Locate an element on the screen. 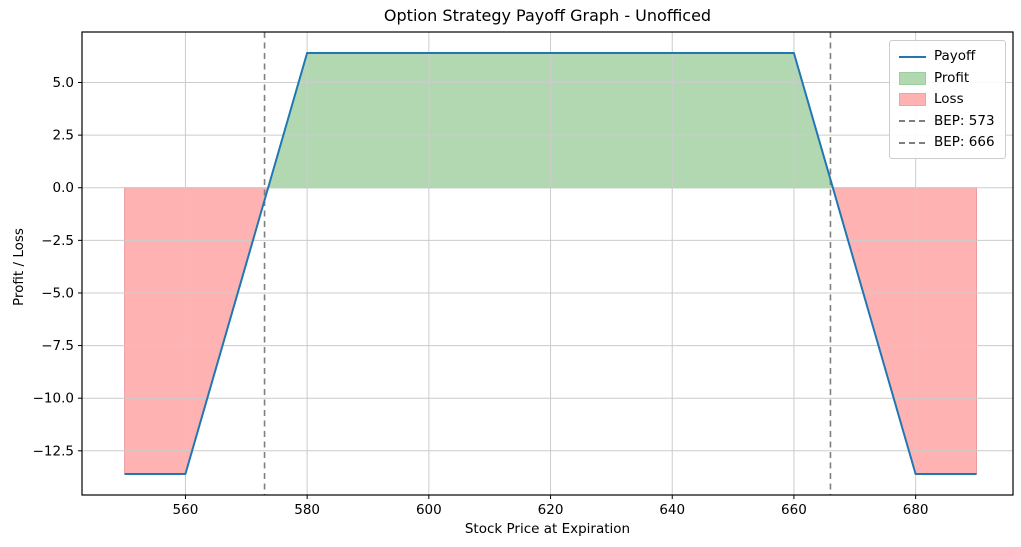 This screenshot has height=547, width=1021. x-tick-label: 660 is located at coordinates (794, 510).